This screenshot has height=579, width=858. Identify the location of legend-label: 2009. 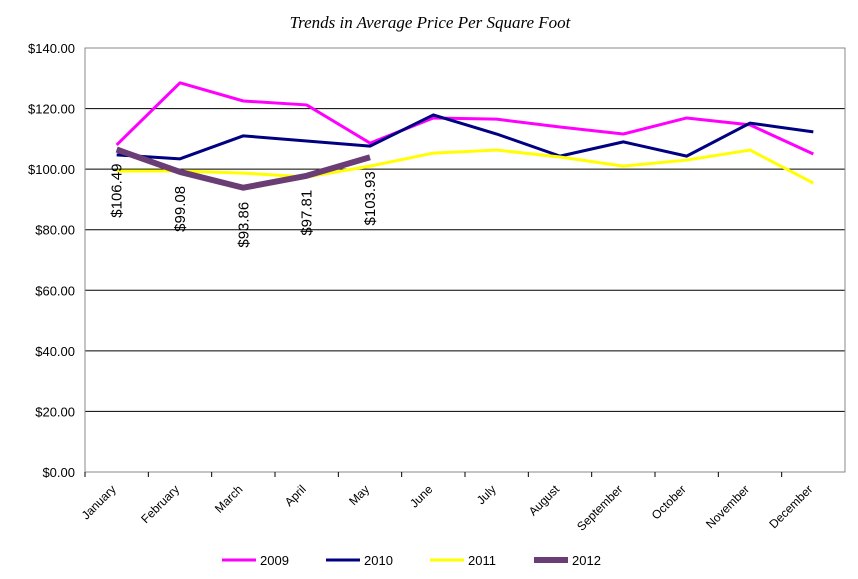
(274, 560).